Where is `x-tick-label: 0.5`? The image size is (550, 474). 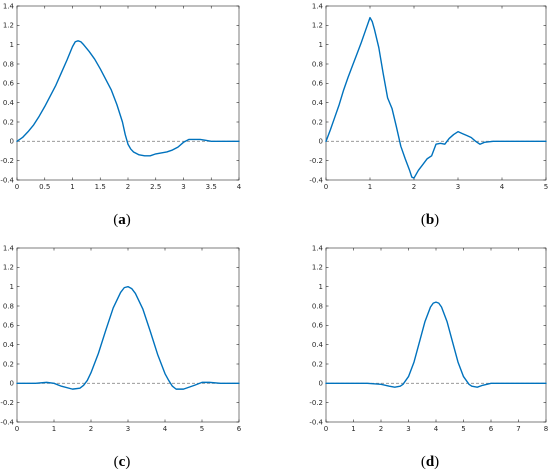
x-tick-label: 0.5 is located at coordinates (44, 187).